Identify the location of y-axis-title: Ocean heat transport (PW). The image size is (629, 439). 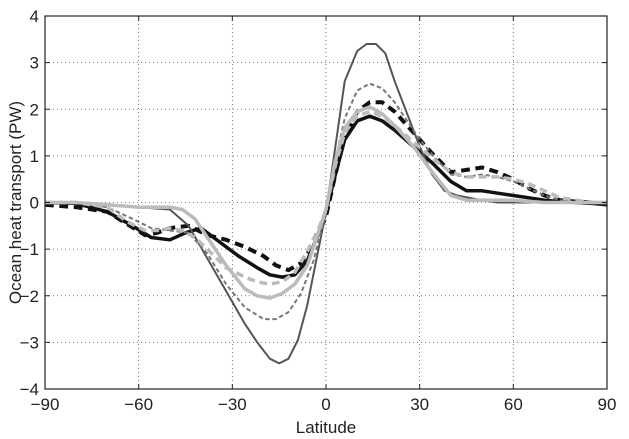
(15, 202).